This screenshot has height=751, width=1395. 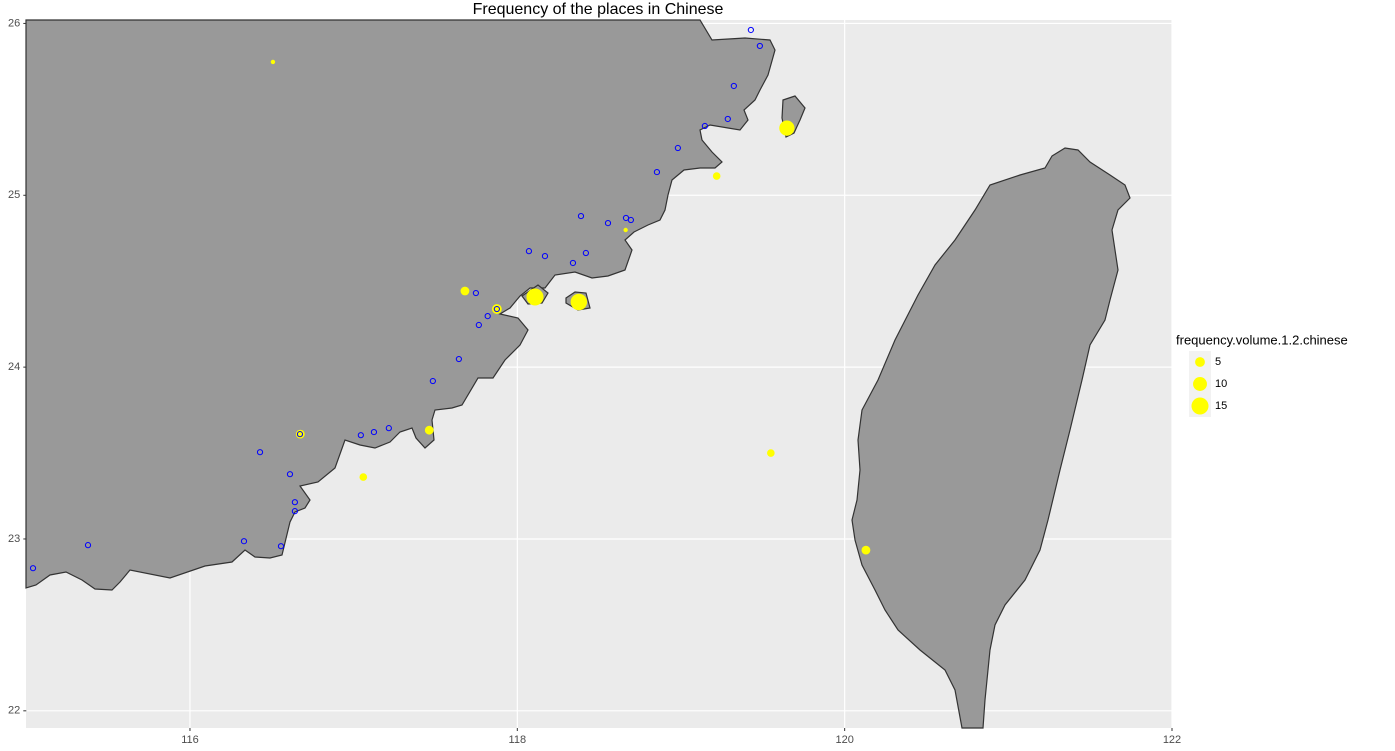 What do you see at coordinates (1172, 740) in the screenshot?
I see `x-tick-label: 122` at bounding box center [1172, 740].